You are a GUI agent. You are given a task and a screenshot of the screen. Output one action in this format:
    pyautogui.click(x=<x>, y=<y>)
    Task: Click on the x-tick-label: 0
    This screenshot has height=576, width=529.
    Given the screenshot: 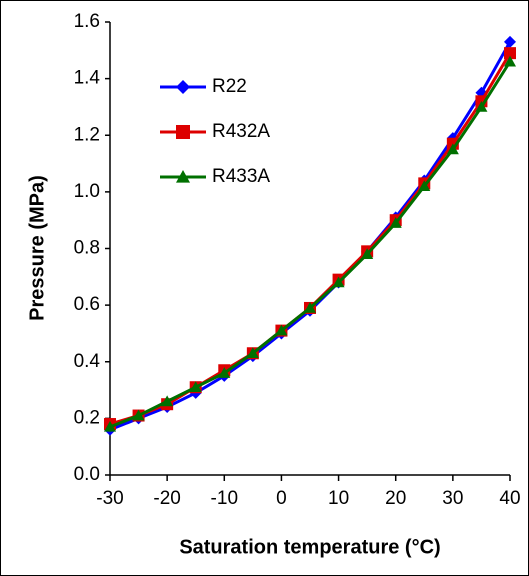 What is the action you would take?
    pyautogui.click(x=281, y=498)
    